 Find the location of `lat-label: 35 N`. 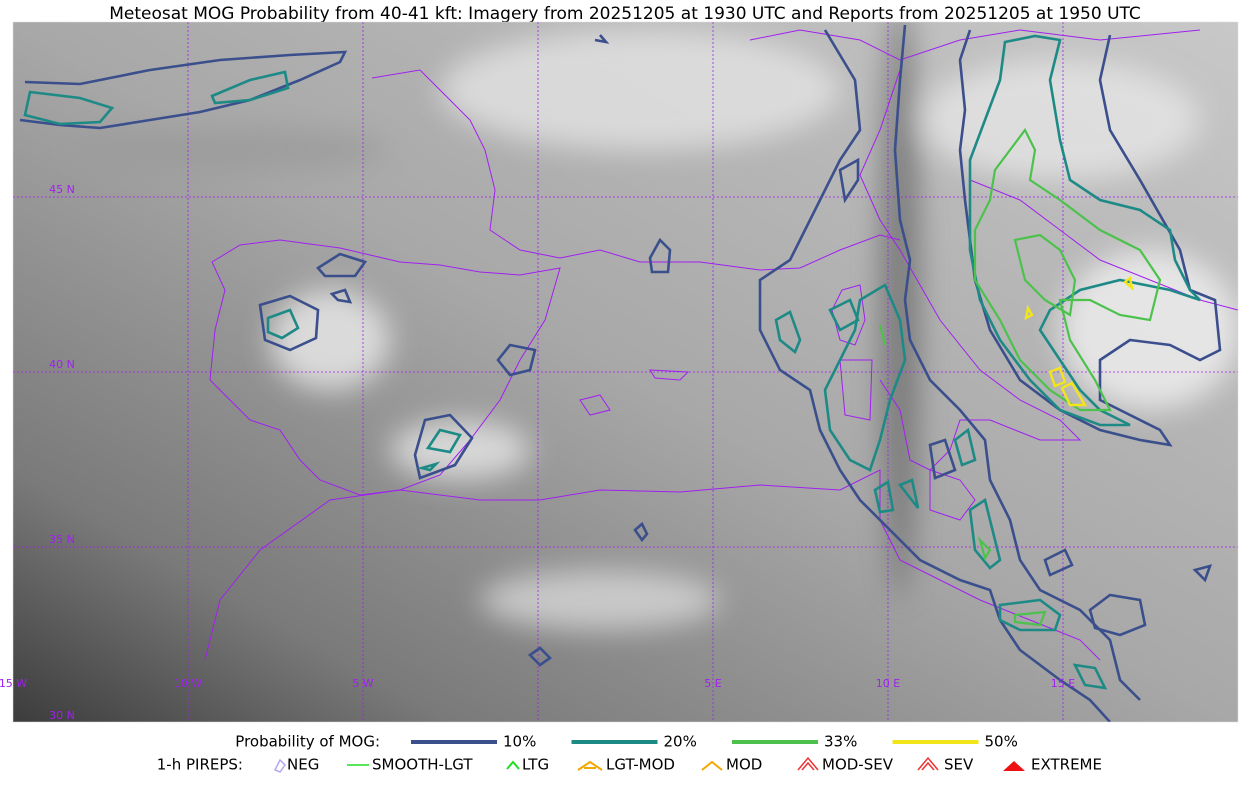

lat-label: 35 N is located at coordinates (62, 539).